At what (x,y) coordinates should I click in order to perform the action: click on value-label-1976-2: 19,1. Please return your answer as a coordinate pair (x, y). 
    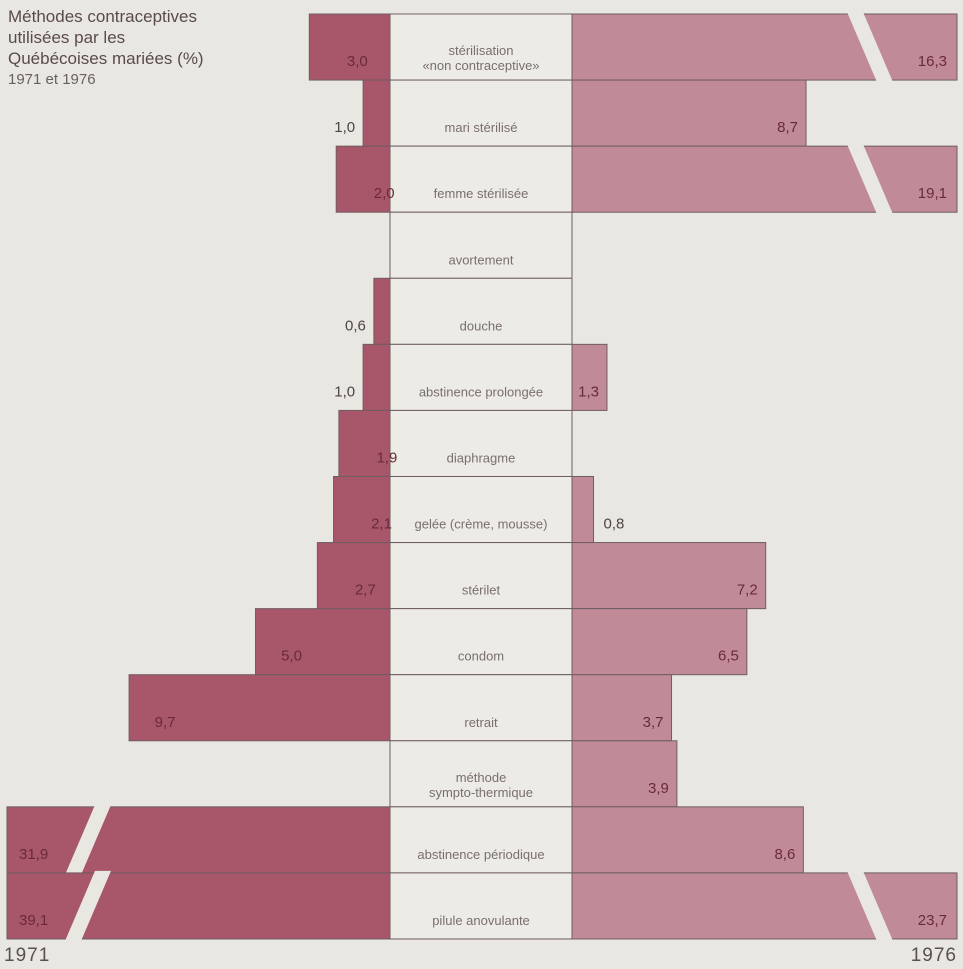
    Looking at the image, I should click on (932, 193).